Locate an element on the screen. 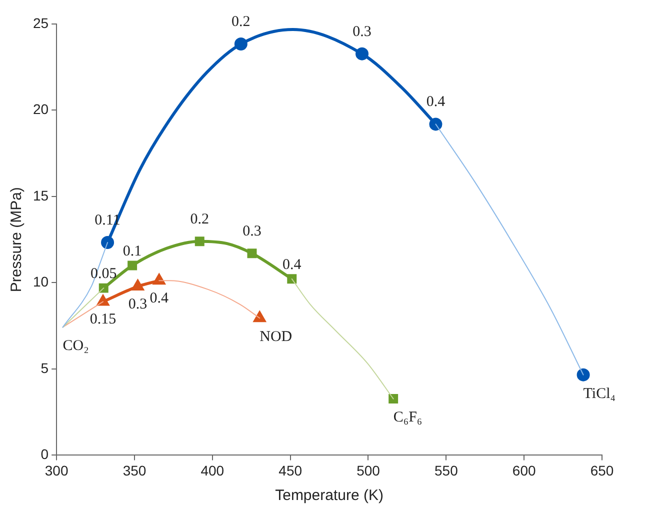  x-tick-label: 550 is located at coordinates (446, 470).